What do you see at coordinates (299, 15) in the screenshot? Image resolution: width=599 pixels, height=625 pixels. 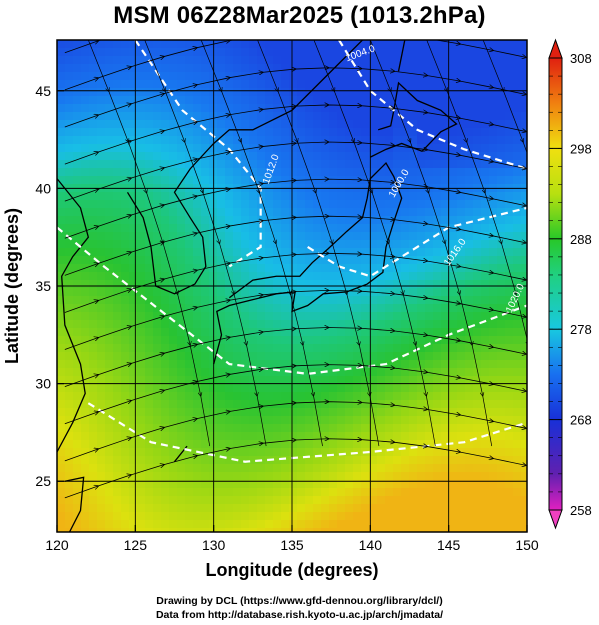 I see `page-title: MSM 06Z28Mar2025 (1013.2hPa)` at bounding box center [299, 15].